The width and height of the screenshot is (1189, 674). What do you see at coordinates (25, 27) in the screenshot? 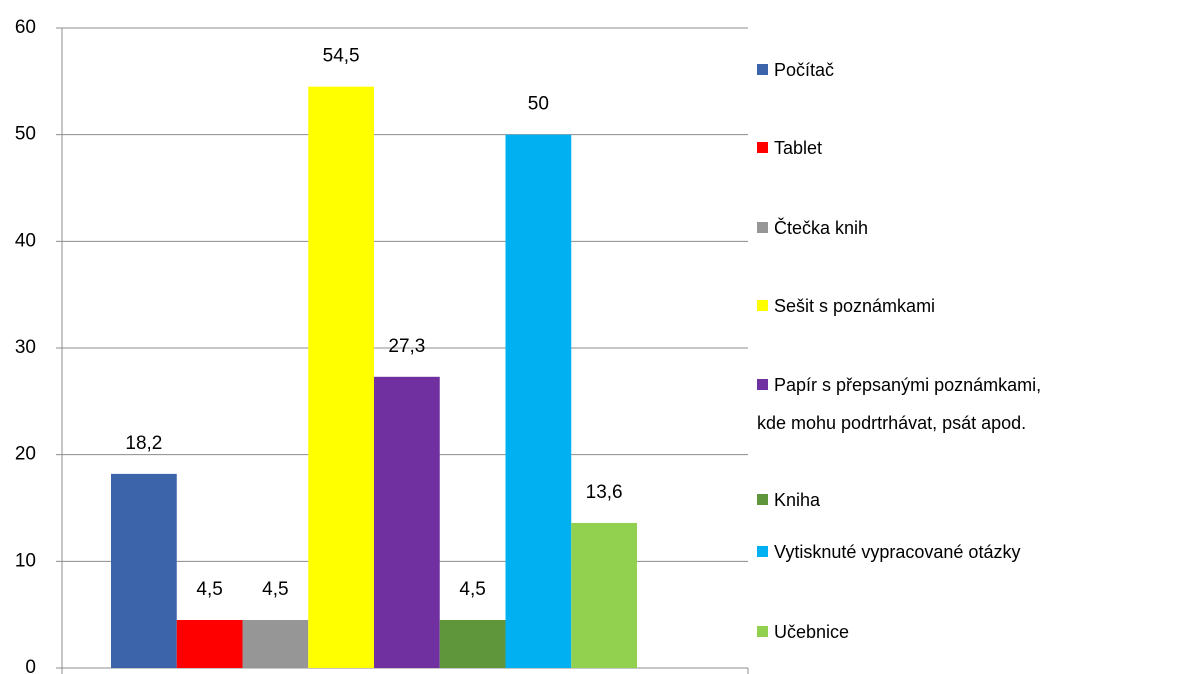
I see `y-tick-label: 60` at bounding box center [25, 27].